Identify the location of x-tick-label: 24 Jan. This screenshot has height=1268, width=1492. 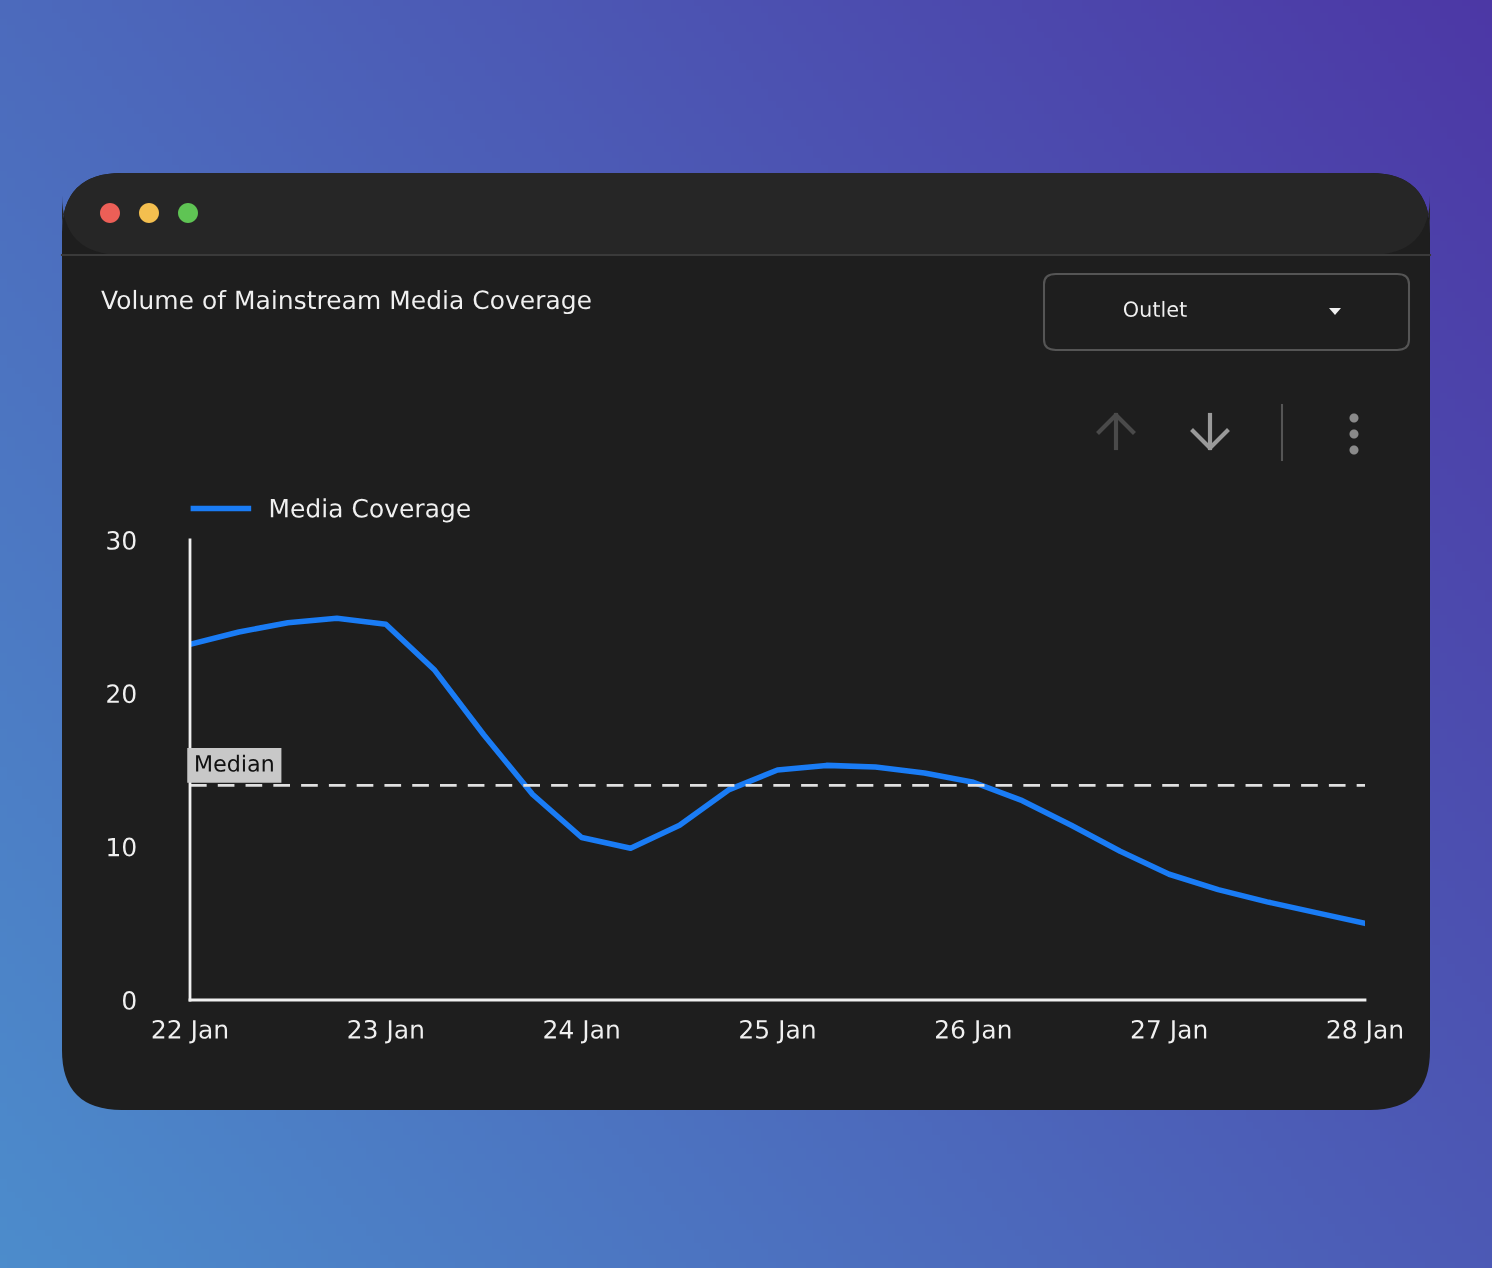
(581, 1031).